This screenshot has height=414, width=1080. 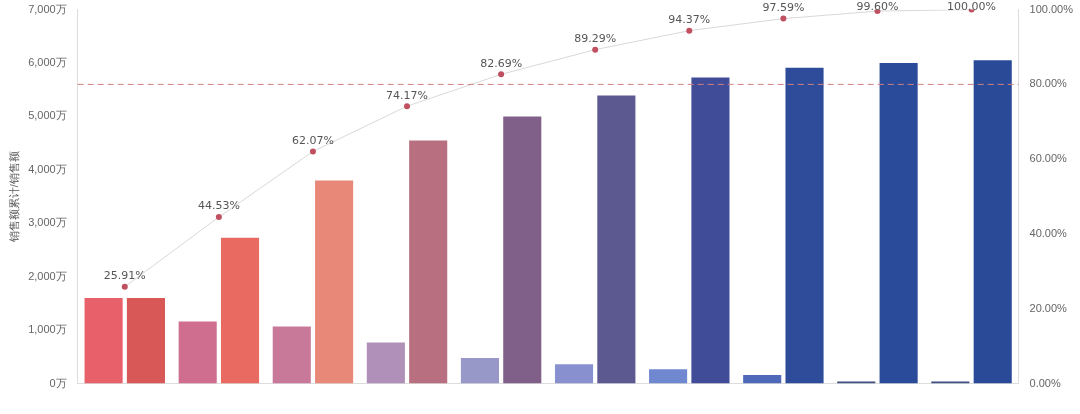 I want to click on y2-tick-label: 100.00%, so click(x=1051, y=8).